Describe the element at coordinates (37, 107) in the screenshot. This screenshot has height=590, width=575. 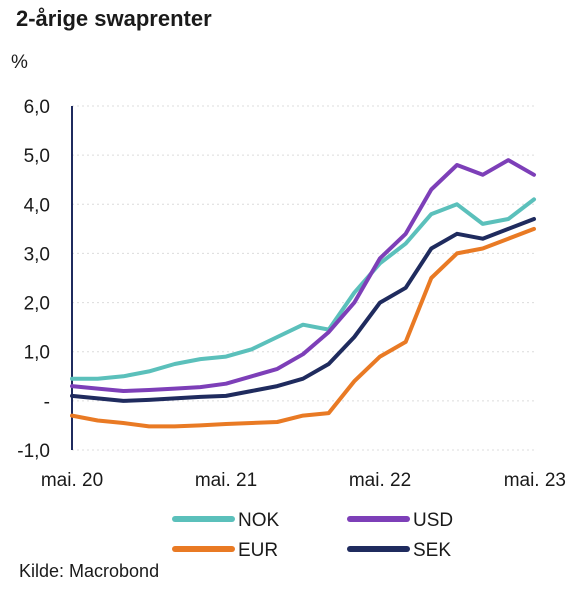
I see `y-tick-label: 6,0` at that location.